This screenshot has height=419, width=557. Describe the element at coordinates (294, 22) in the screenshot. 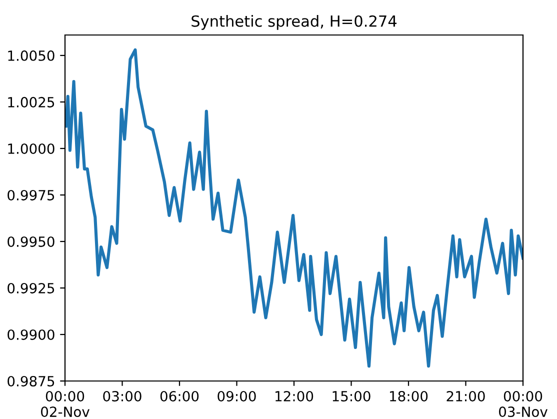

I see `chart-title: Synthetic spread, H=0.274` at that location.